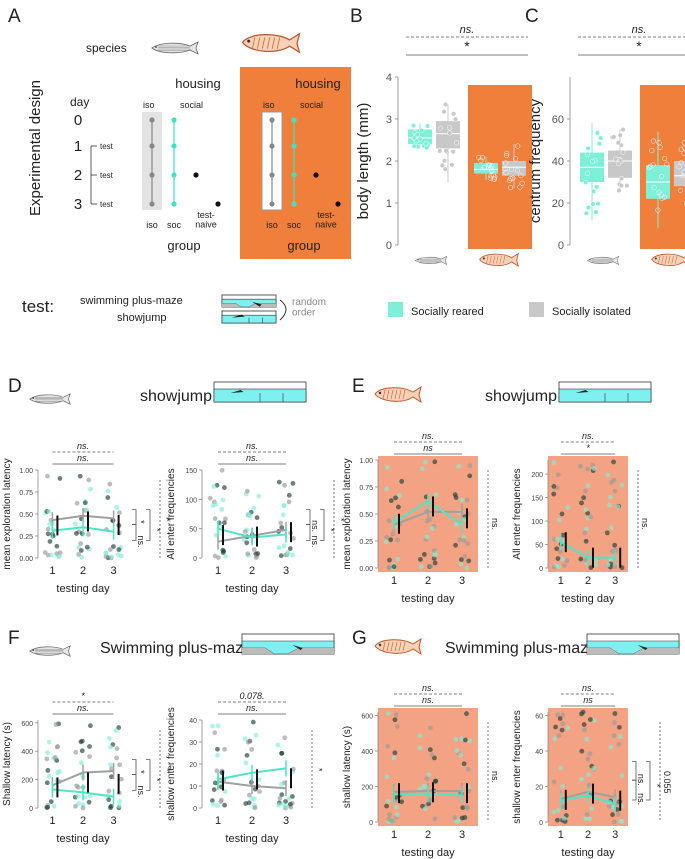  Describe the element at coordinates (283, 310) in the screenshot. I see `random-order-arrow` at that location.